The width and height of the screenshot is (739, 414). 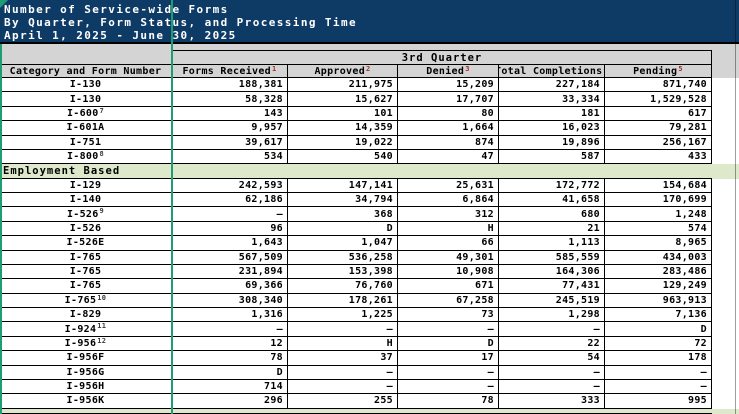 I want to click on table-row: I-765 69,366 76,760 671 77,431 129,249, so click(x=369, y=286).